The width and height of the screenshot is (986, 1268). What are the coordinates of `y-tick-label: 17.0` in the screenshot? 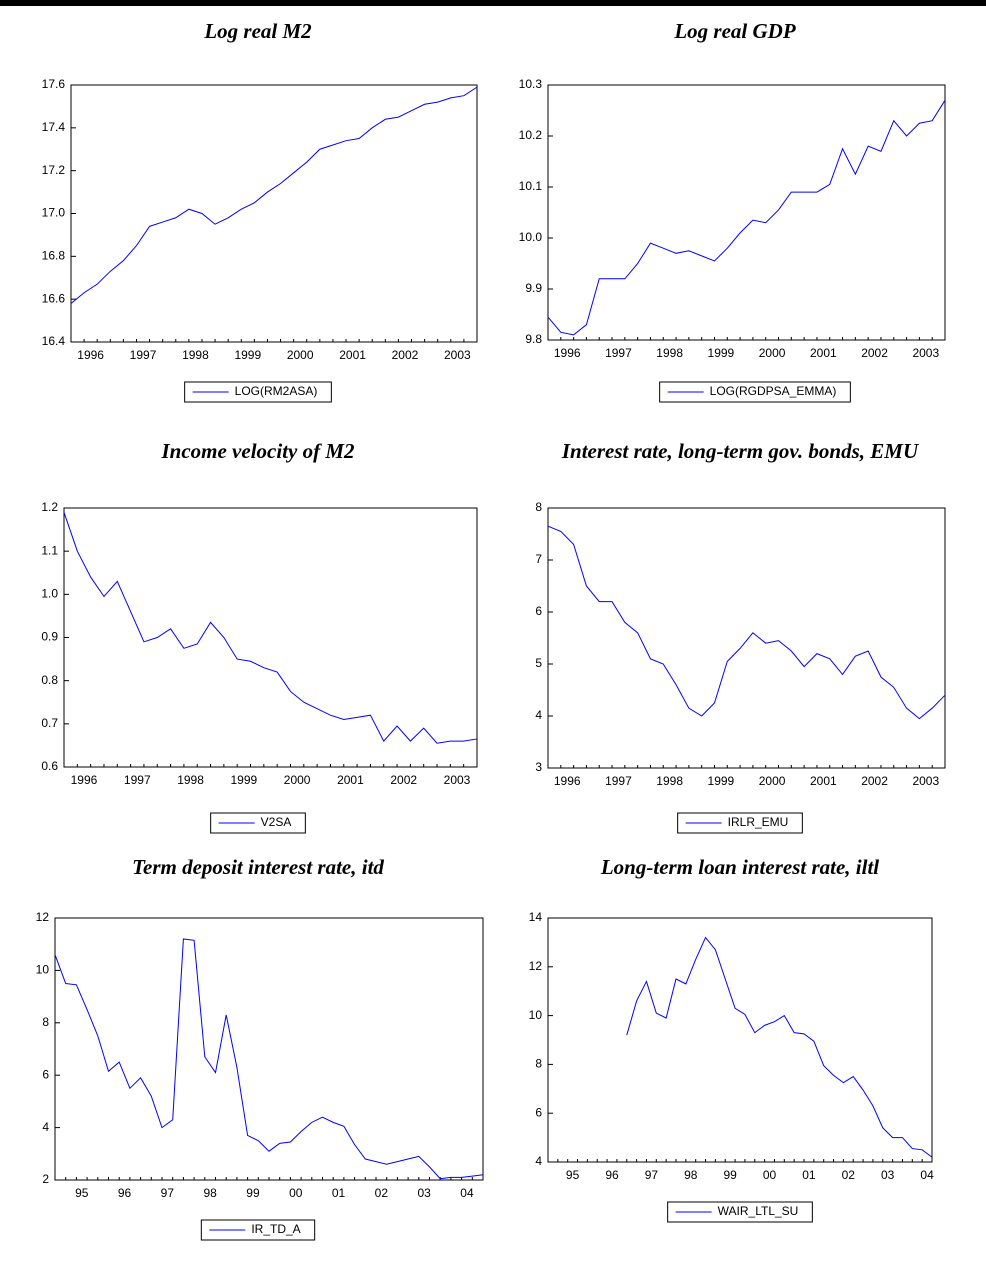 It's located at (54, 213).